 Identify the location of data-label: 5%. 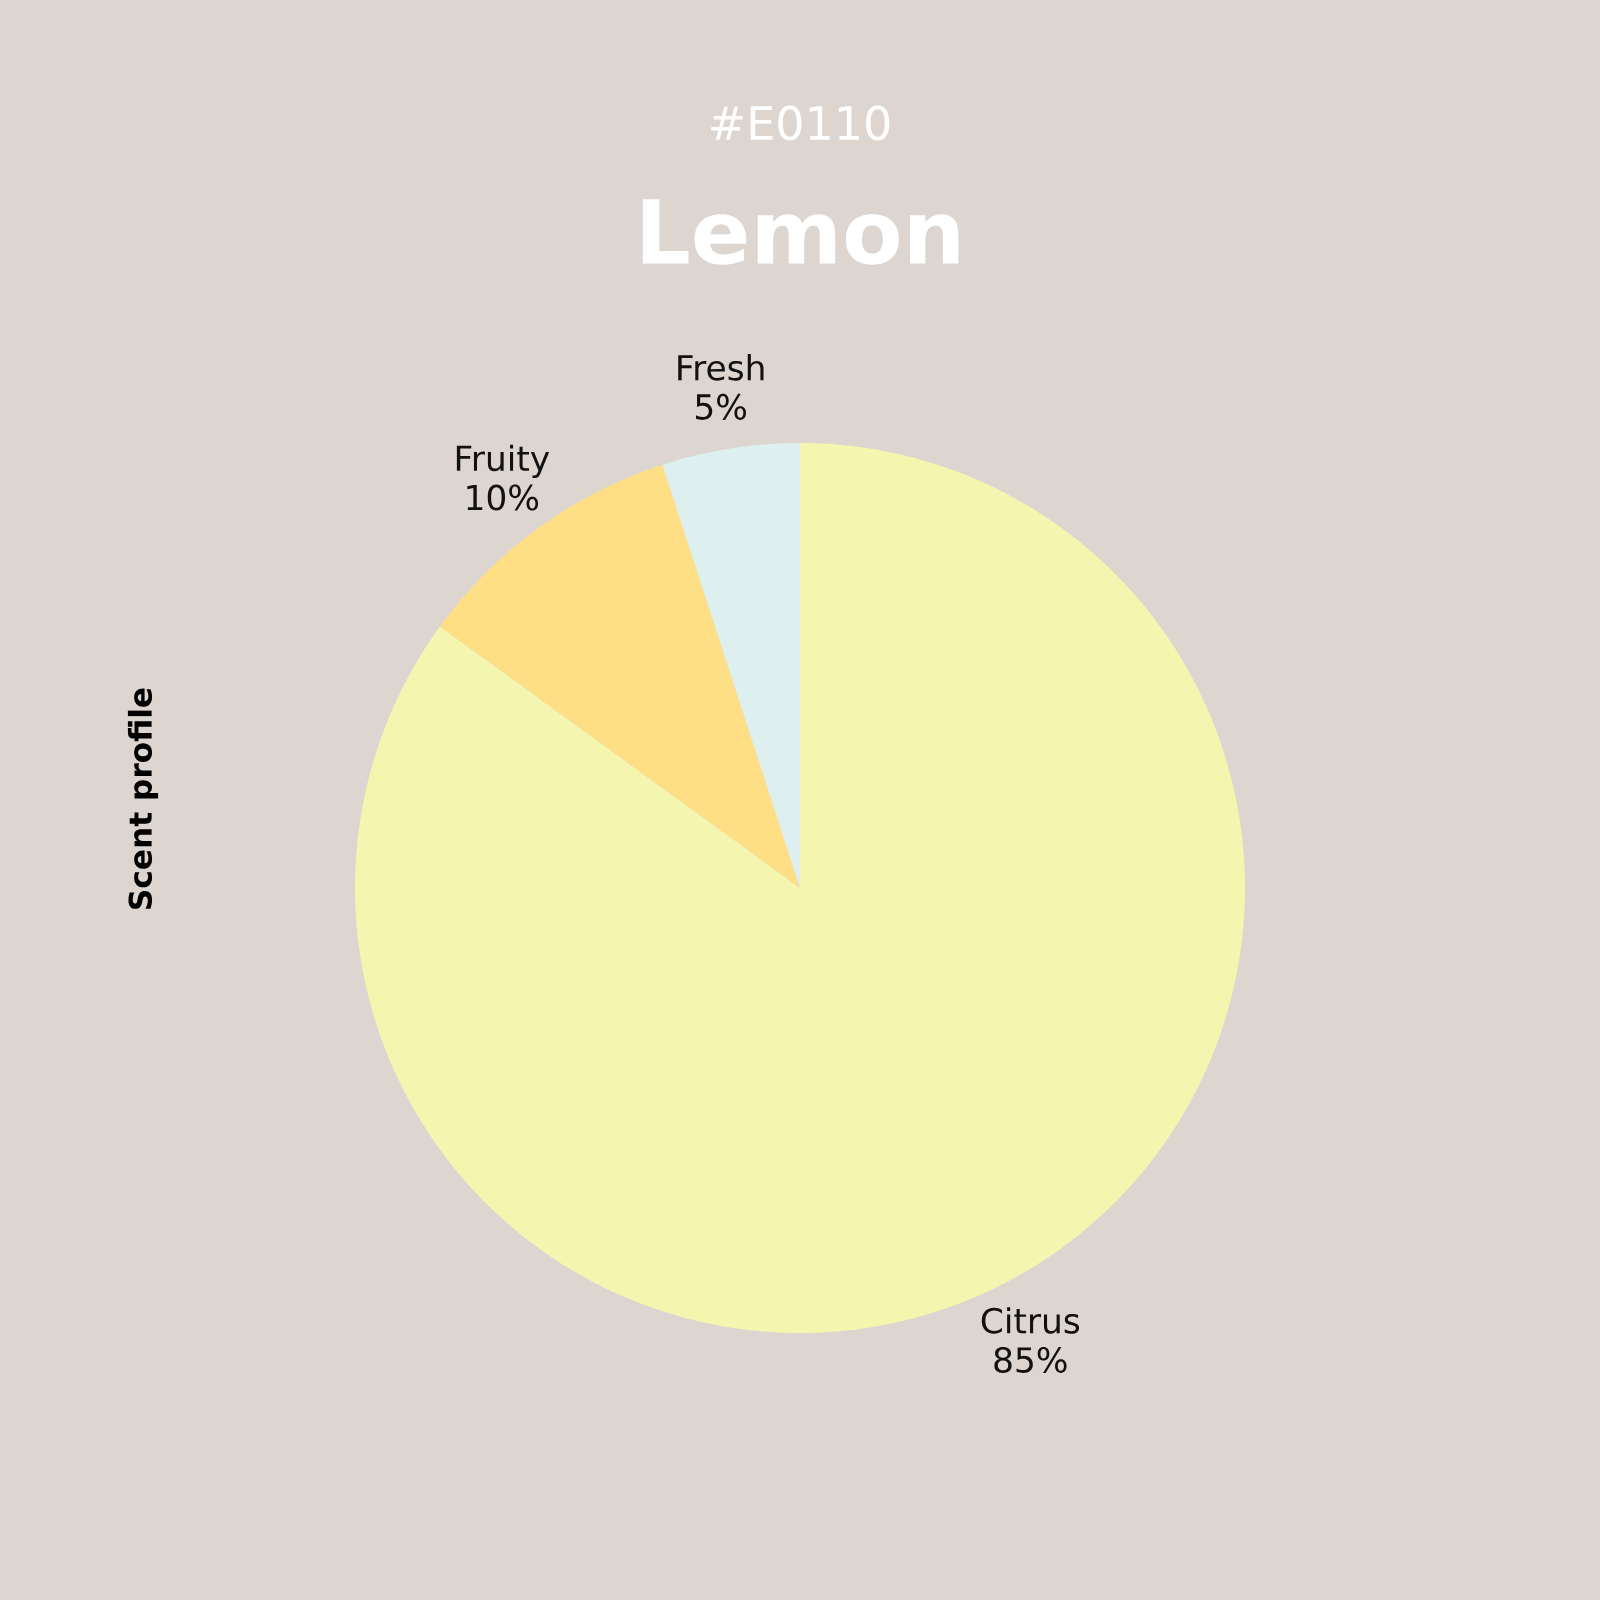
(720, 406).